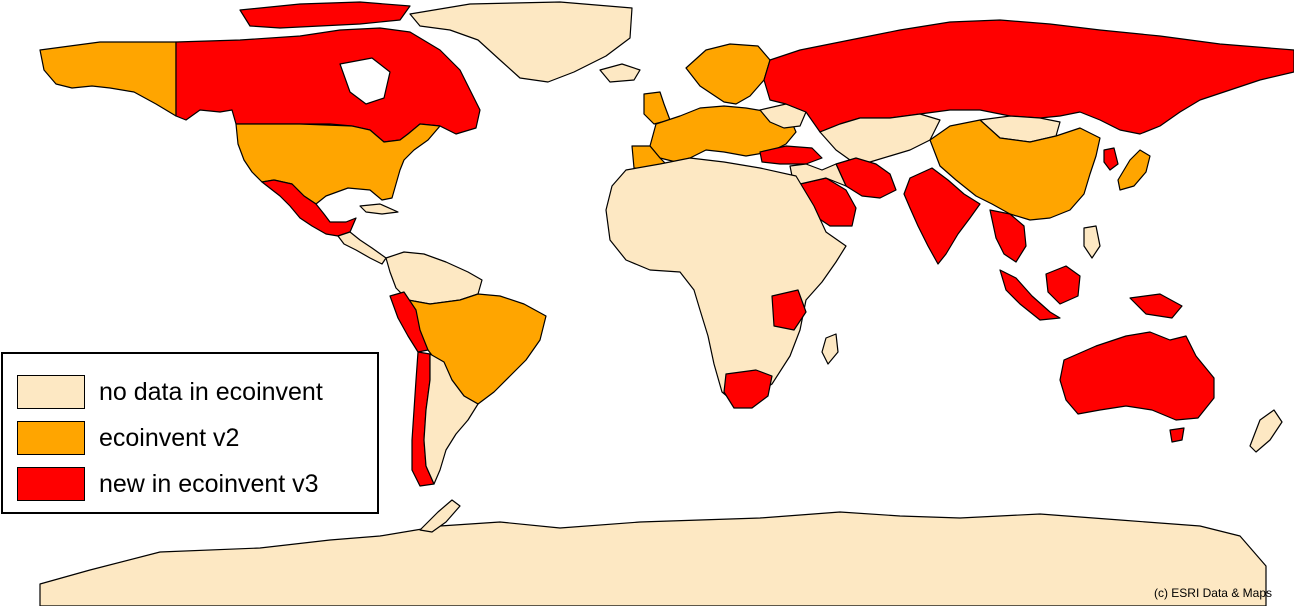  What do you see at coordinates (1063, 285) in the screenshot?
I see `region-borneo` at bounding box center [1063, 285].